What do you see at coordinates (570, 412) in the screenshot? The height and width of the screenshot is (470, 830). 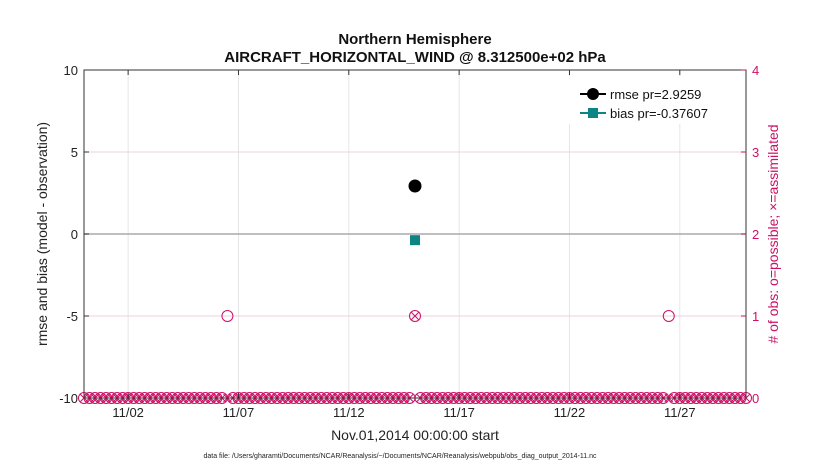 I see `x-tick-label: 11/22` at bounding box center [570, 412].